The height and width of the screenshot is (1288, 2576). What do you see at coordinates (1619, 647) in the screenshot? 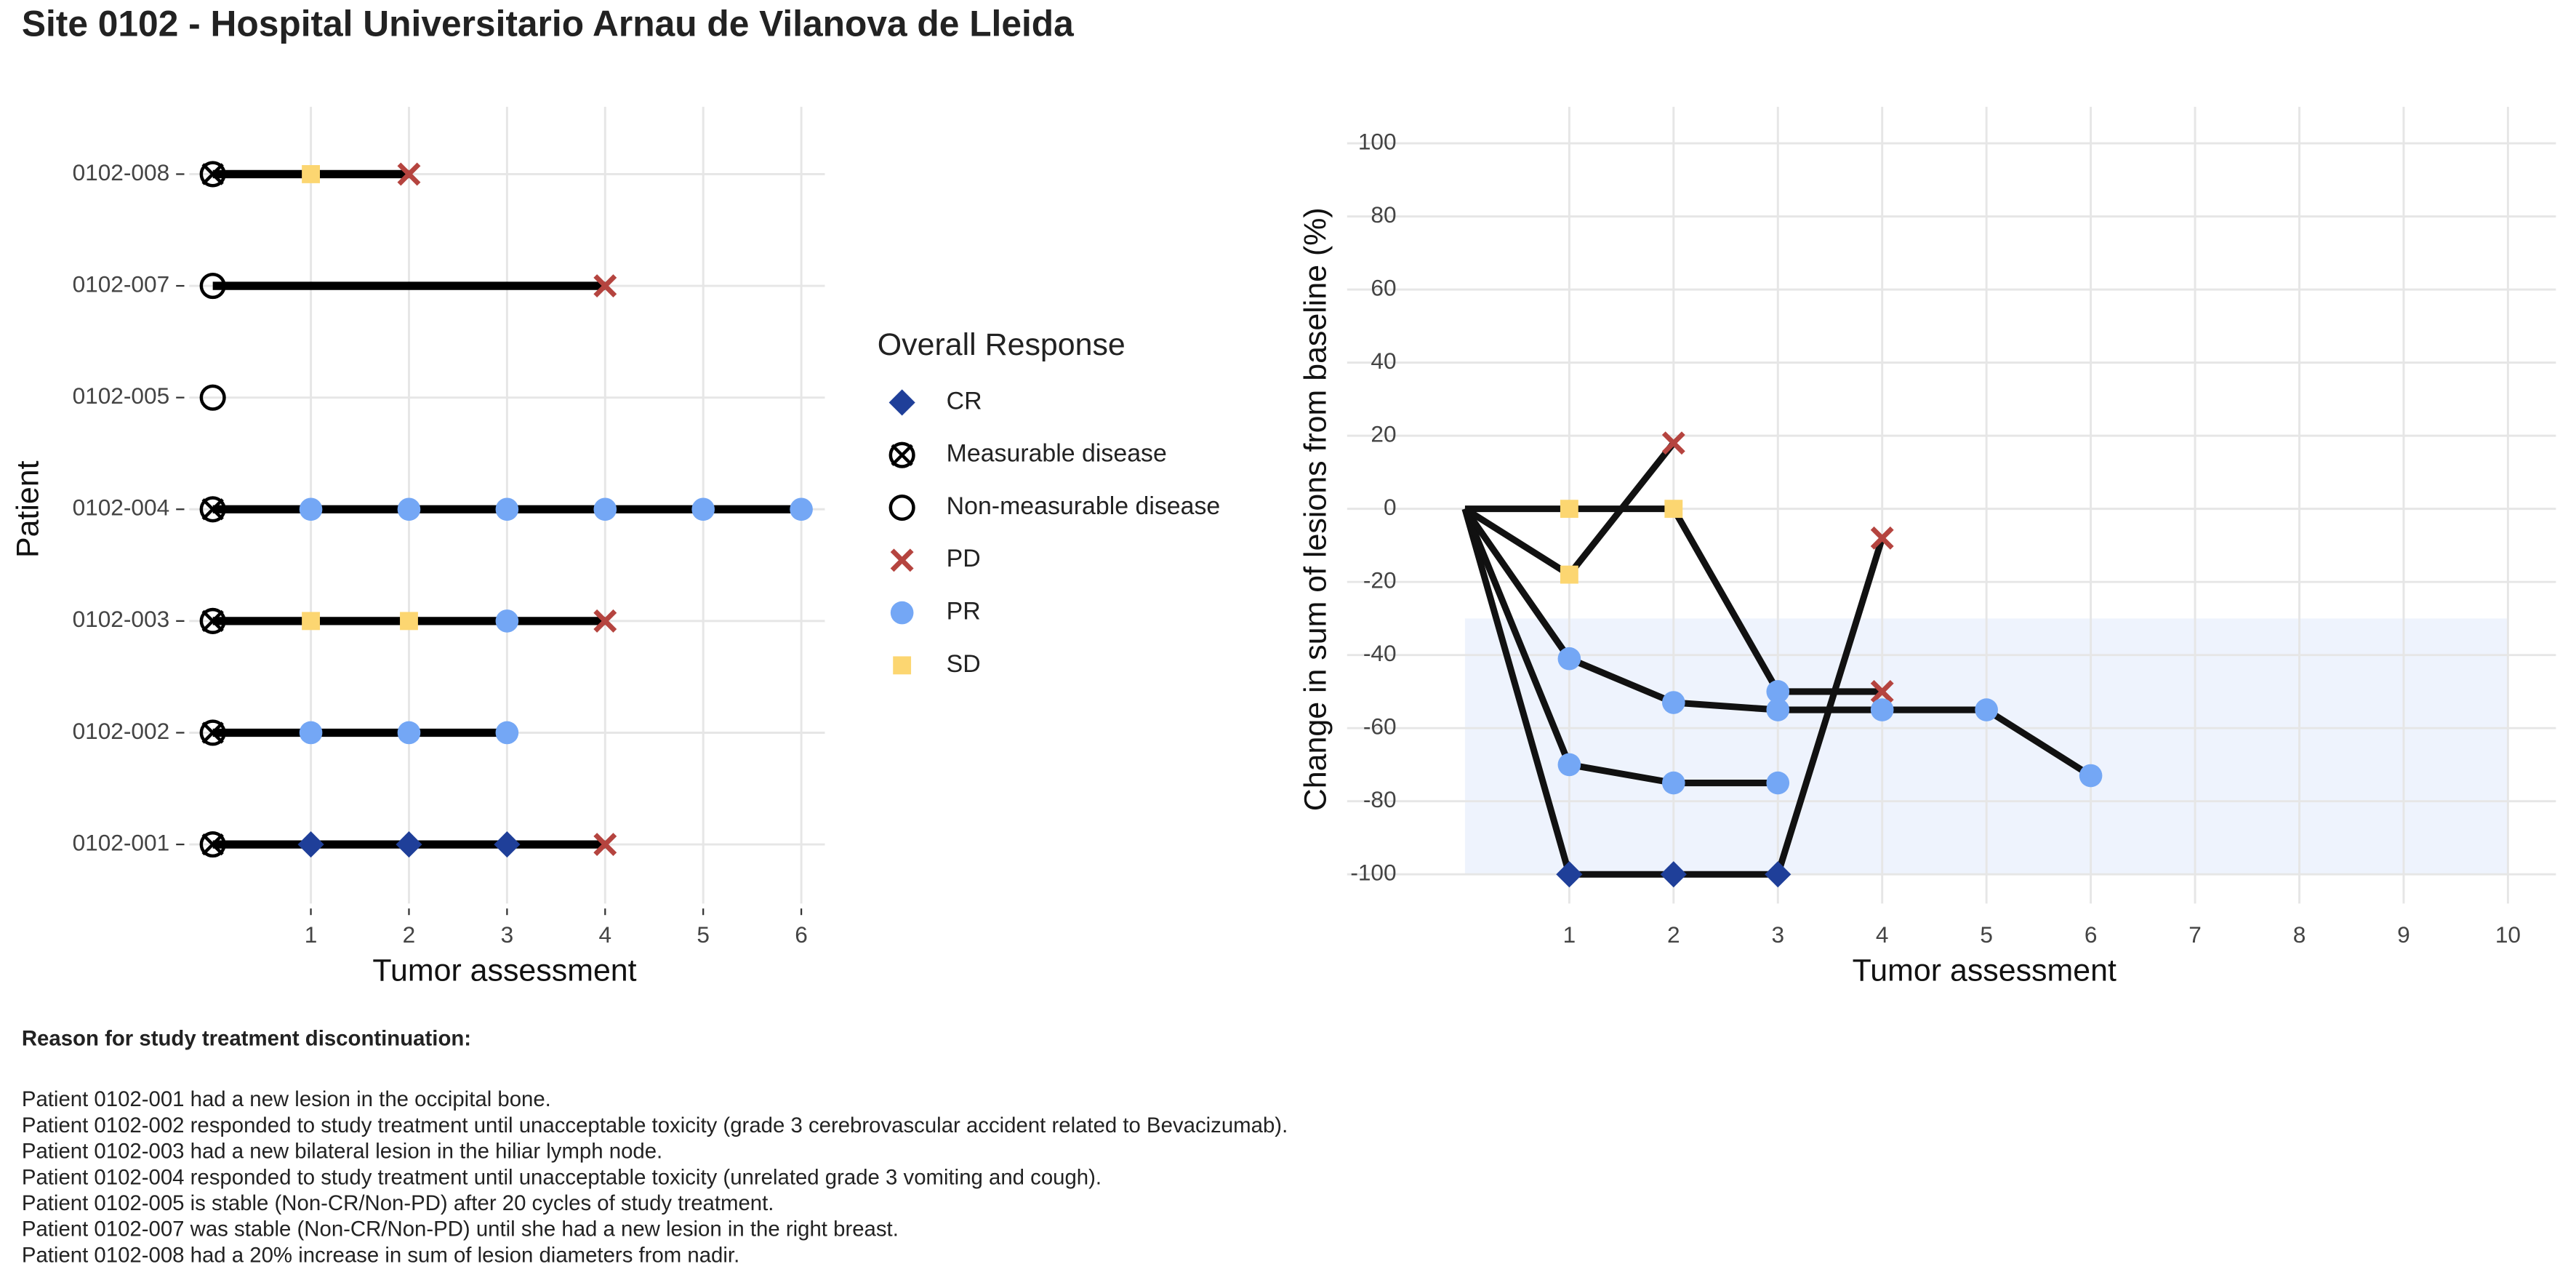
I see `patient-line` at bounding box center [1619, 647].